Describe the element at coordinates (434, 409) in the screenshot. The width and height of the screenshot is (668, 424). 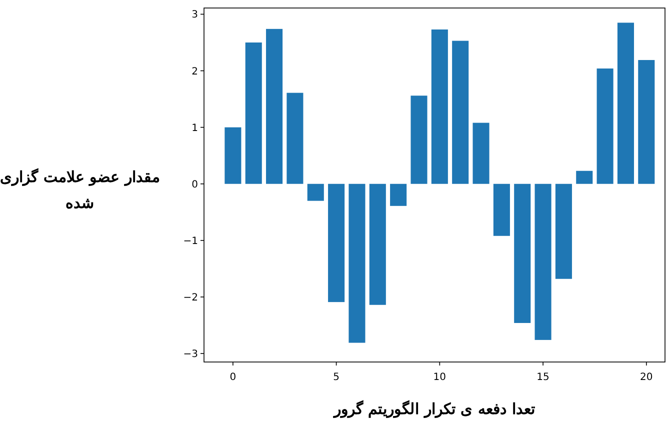
I see `x-axis-title: تعدا دفعه ی تکرار الگوریتم گرور` at that location.